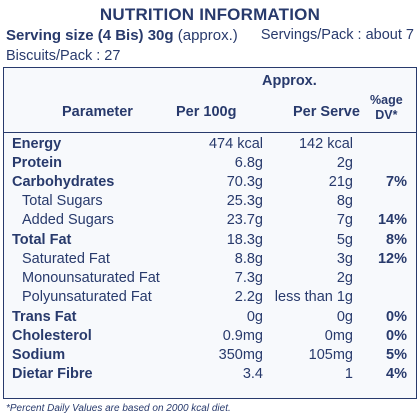 This screenshot has height=420, width=420. What do you see at coordinates (242, 336) in the screenshot?
I see `per-100g-value: 0.9mg` at bounding box center [242, 336].